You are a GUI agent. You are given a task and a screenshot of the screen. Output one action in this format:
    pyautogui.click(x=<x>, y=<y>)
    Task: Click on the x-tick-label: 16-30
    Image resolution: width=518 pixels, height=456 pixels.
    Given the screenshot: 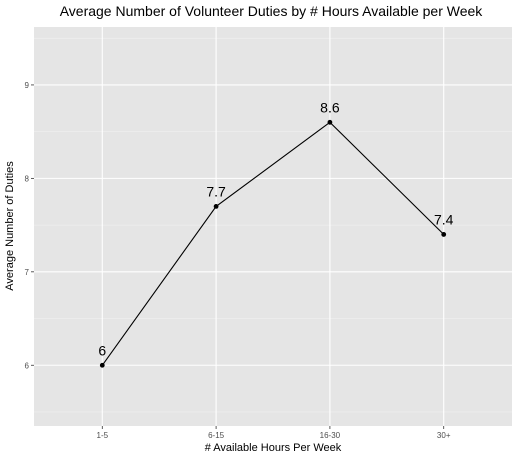 What is the action you would take?
    pyautogui.click(x=330, y=435)
    